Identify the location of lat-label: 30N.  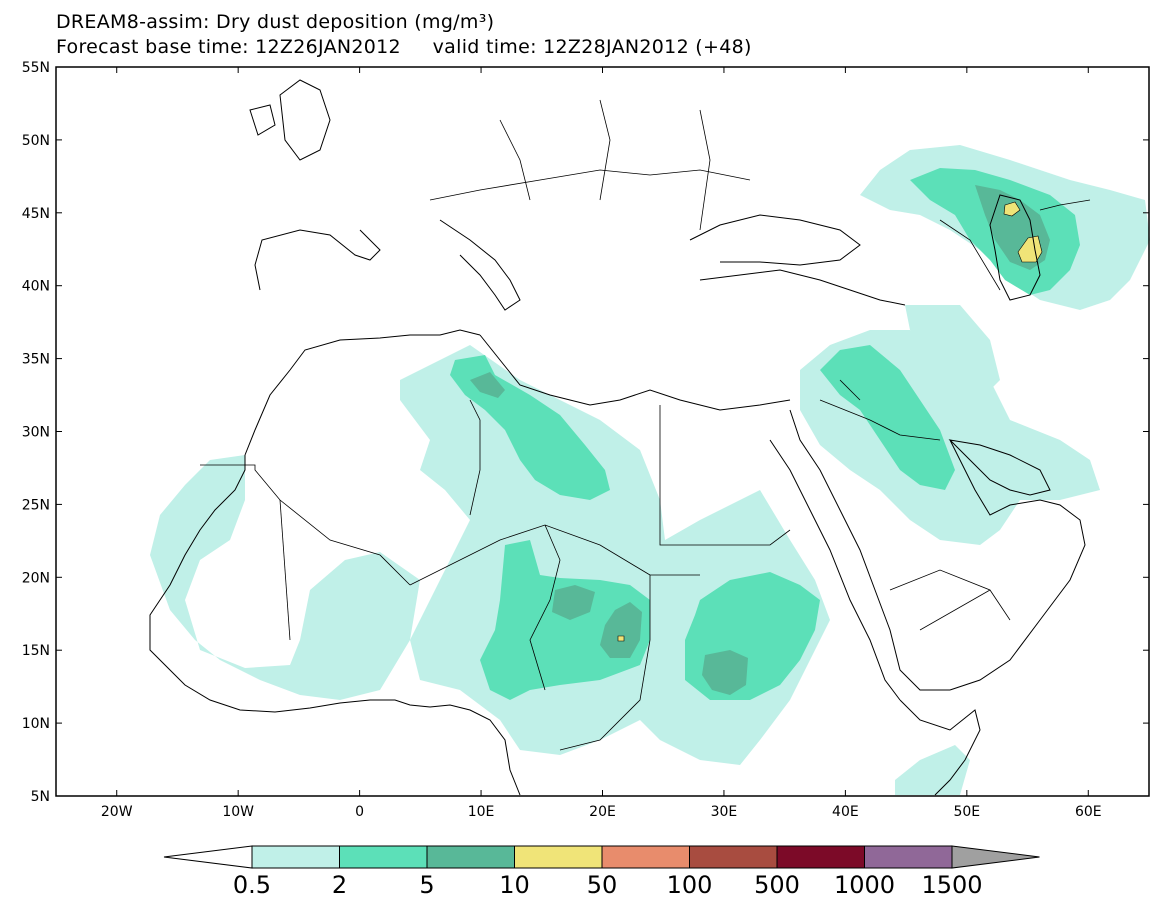
(36, 433).